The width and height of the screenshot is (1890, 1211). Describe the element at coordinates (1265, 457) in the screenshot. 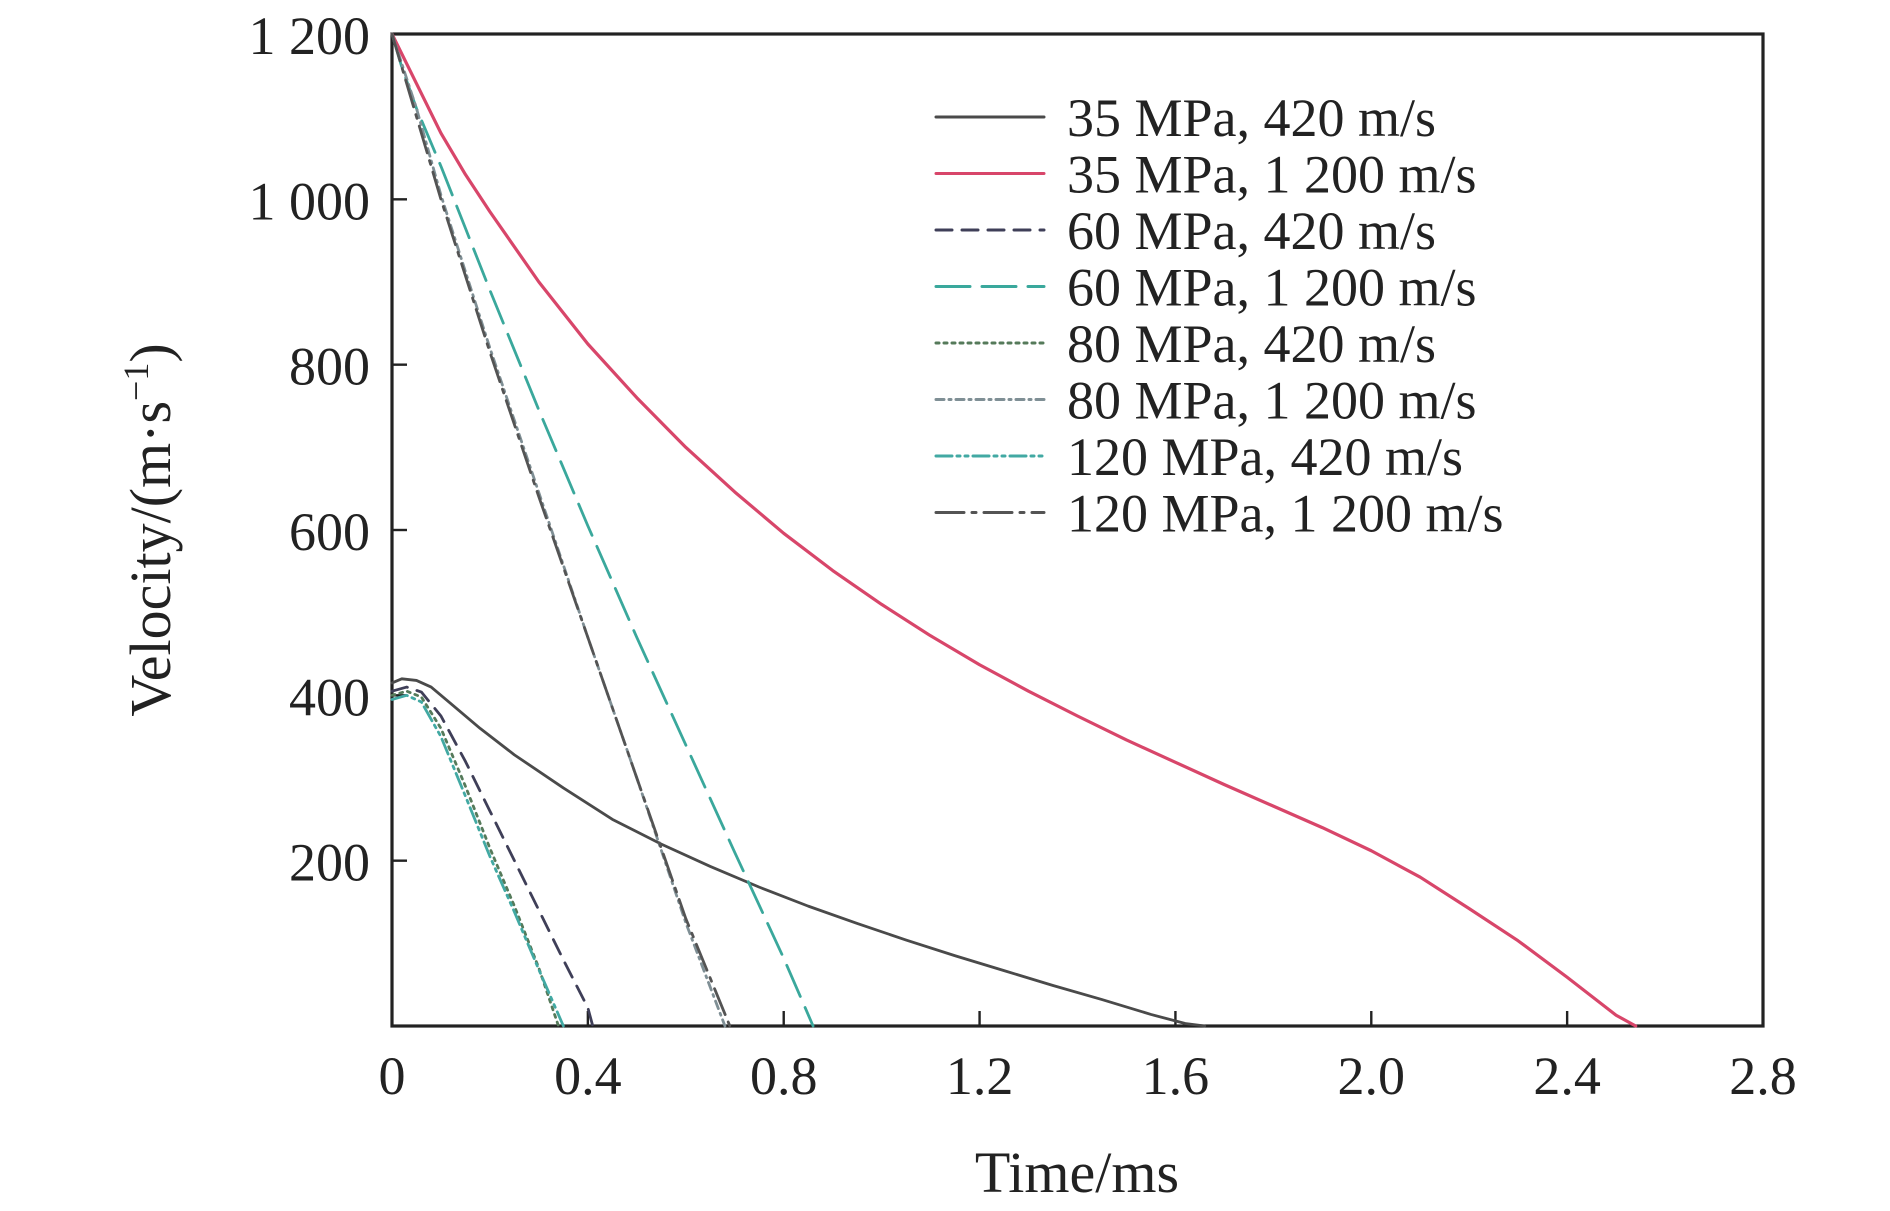

I see `legend-label-120-mpa-420-m-s: 120 MPa, 420 m/s` at that location.